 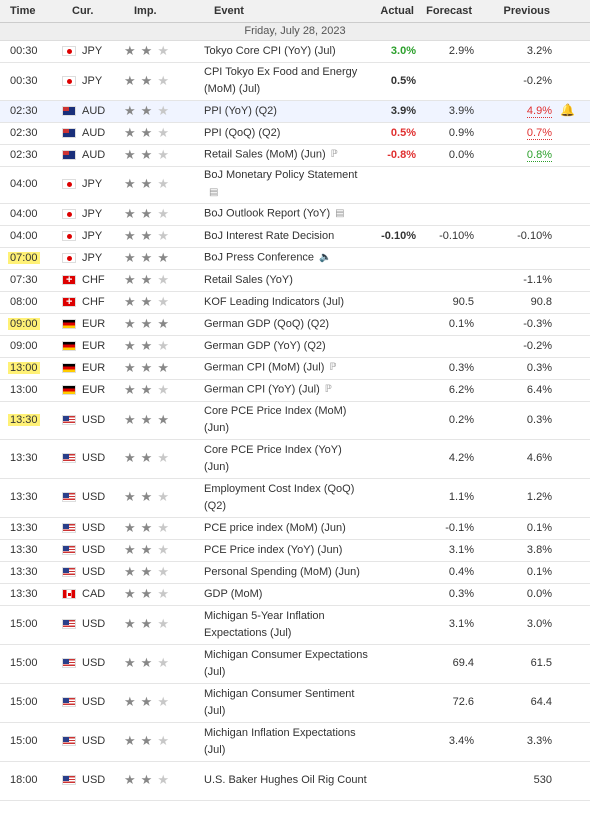 What do you see at coordinates (279, 497) in the screenshot?
I see `event-name-link: Employment Cost Index (QoQ) (Q2)` at bounding box center [279, 497].